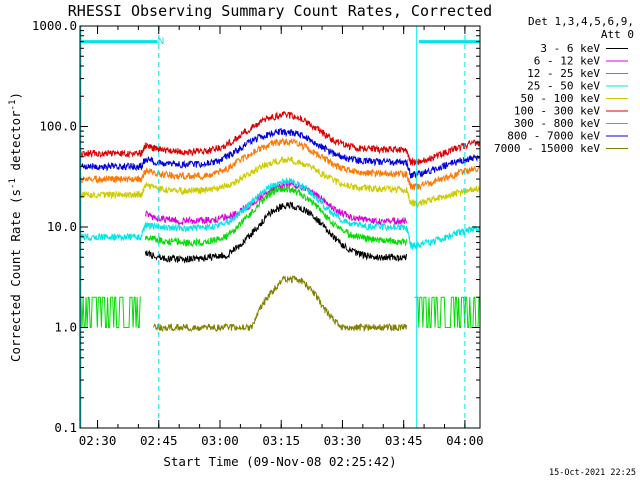 The image size is (640, 485). I want to click on legend-label-3: 12 - 25 keV, so click(563, 73).